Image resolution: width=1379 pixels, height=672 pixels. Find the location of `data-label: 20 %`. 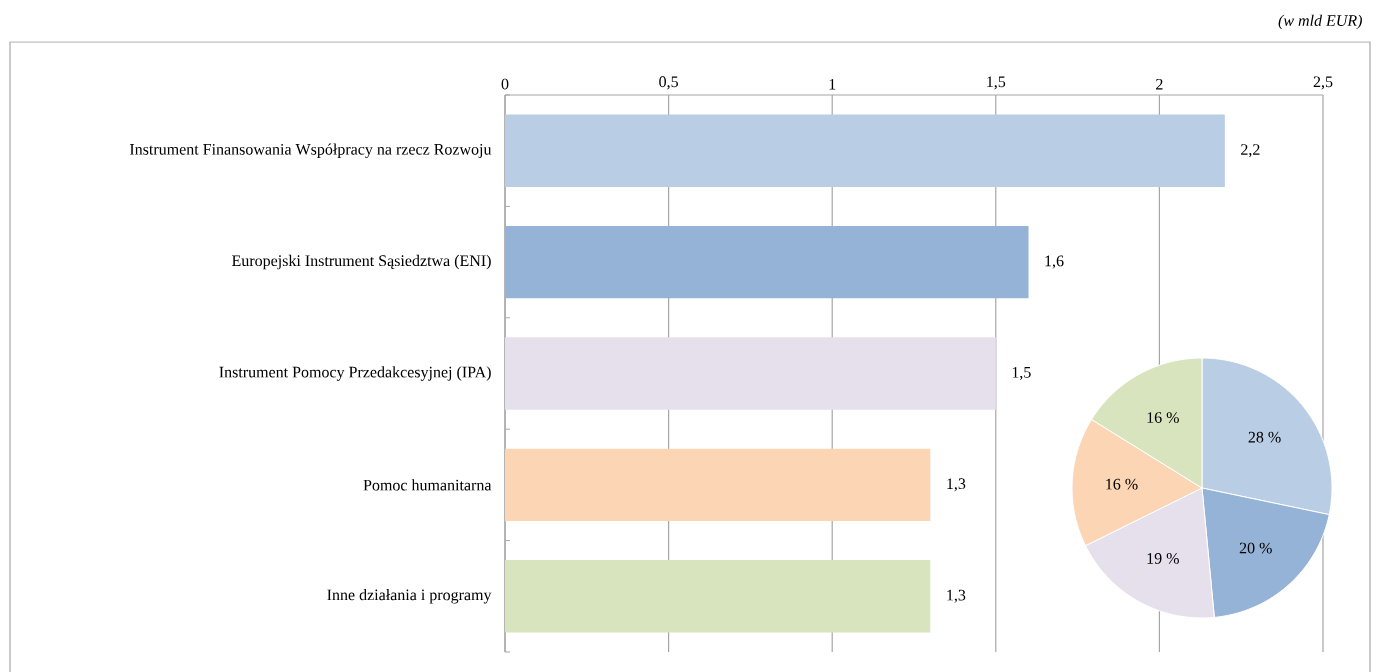

data-label: 20 % is located at coordinates (1255, 548).